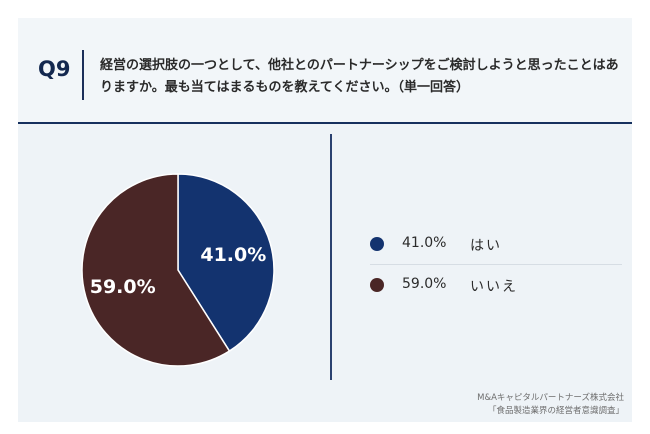 The width and height of the screenshot is (650, 434). Describe the element at coordinates (156, 270) in the screenshot. I see `pie-slice-no` at that location.